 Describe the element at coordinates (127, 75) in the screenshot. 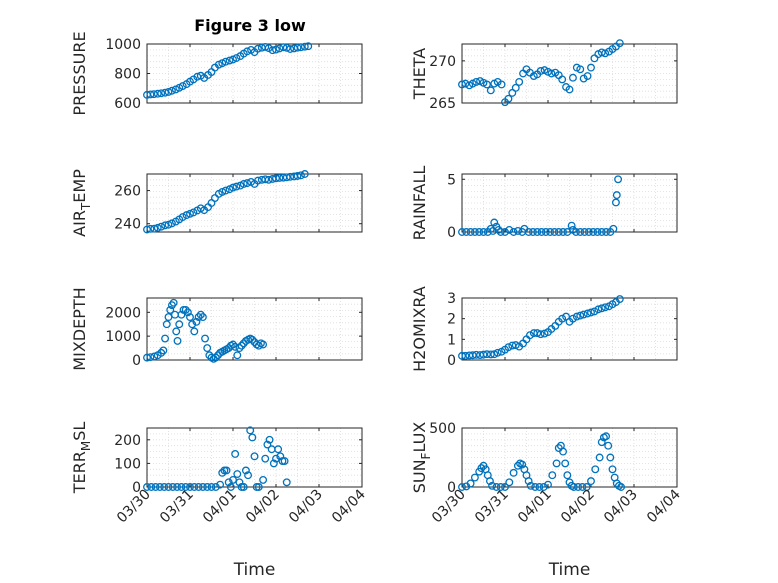

I see `y-tick-label: 800` at that location.